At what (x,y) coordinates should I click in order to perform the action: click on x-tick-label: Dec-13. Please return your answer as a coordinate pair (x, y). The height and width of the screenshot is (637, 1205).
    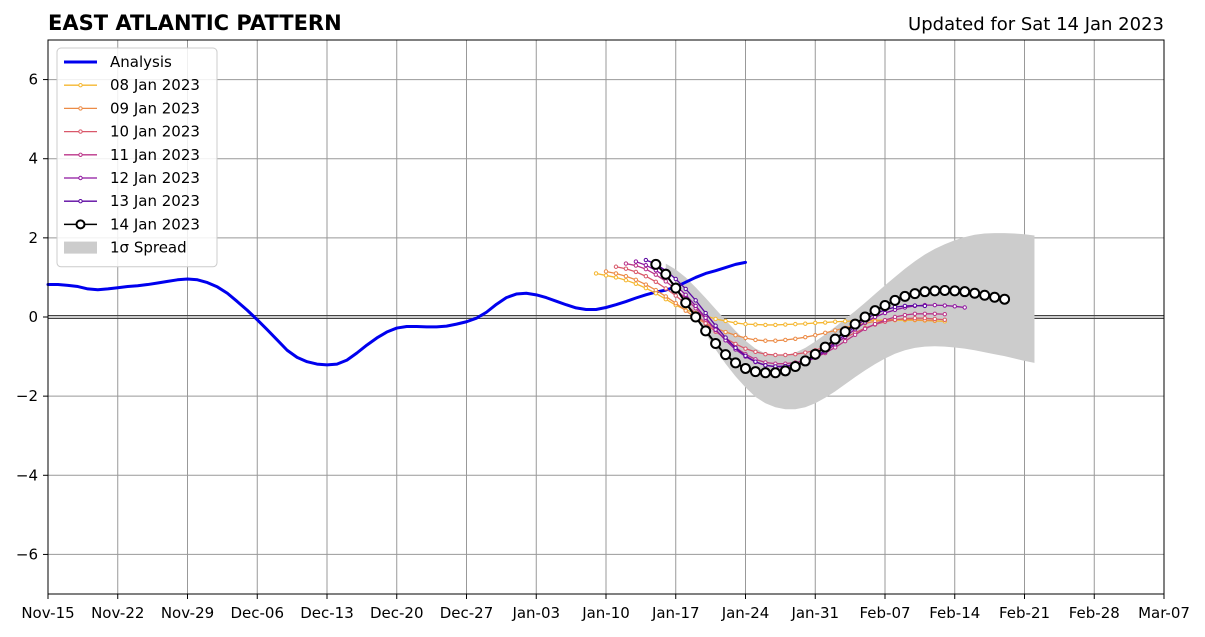
    Looking at the image, I should click on (327, 613).